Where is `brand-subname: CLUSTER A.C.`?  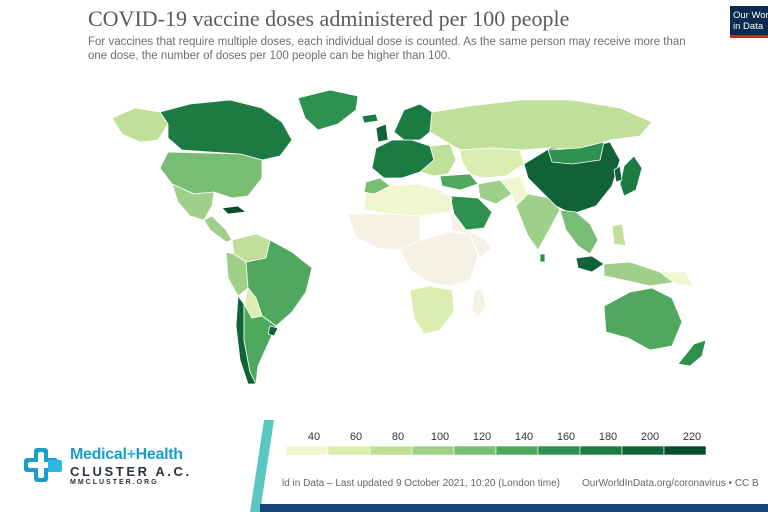 brand-subname: CLUSTER A.C. is located at coordinates (131, 471).